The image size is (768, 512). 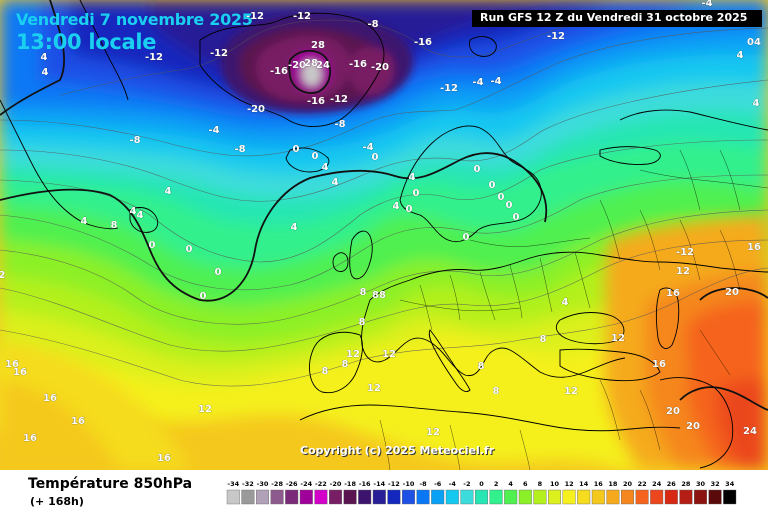 What do you see at coordinates (642, 484) in the screenshot?
I see `scale-tick-label: 22` at bounding box center [642, 484].